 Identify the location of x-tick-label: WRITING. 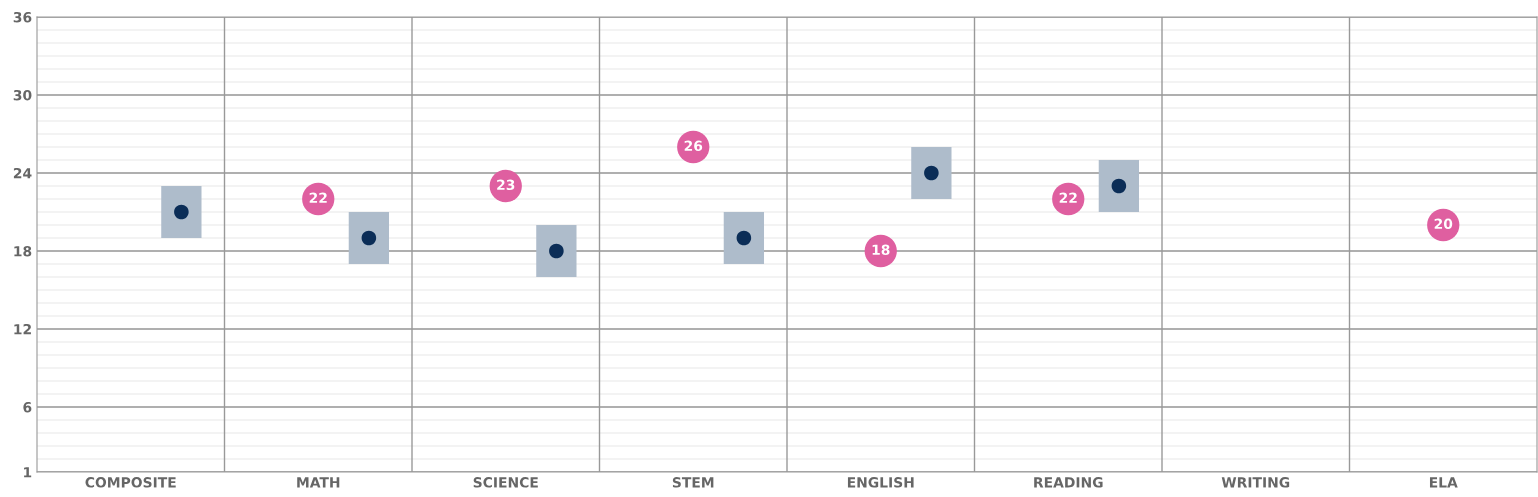
(1255, 482).